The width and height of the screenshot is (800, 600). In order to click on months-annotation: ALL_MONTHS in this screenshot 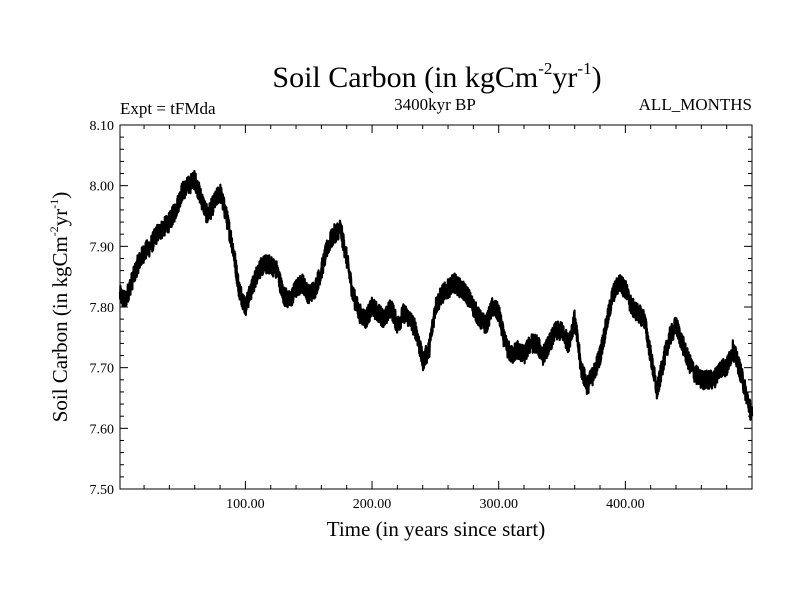, I will do `click(695, 104)`.